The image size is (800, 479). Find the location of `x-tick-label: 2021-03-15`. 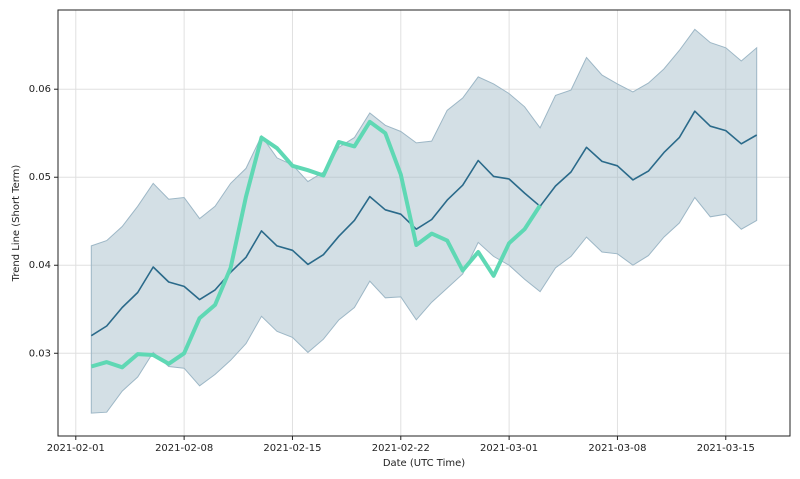

x-tick-label: 2021-03-15 is located at coordinates (726, 448).